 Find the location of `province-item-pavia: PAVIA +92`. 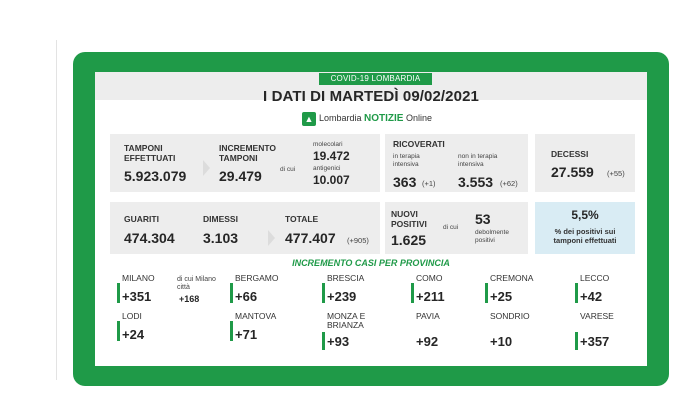

province-item-pavia: PAVIA +92 is located at coordinates (451, 330).